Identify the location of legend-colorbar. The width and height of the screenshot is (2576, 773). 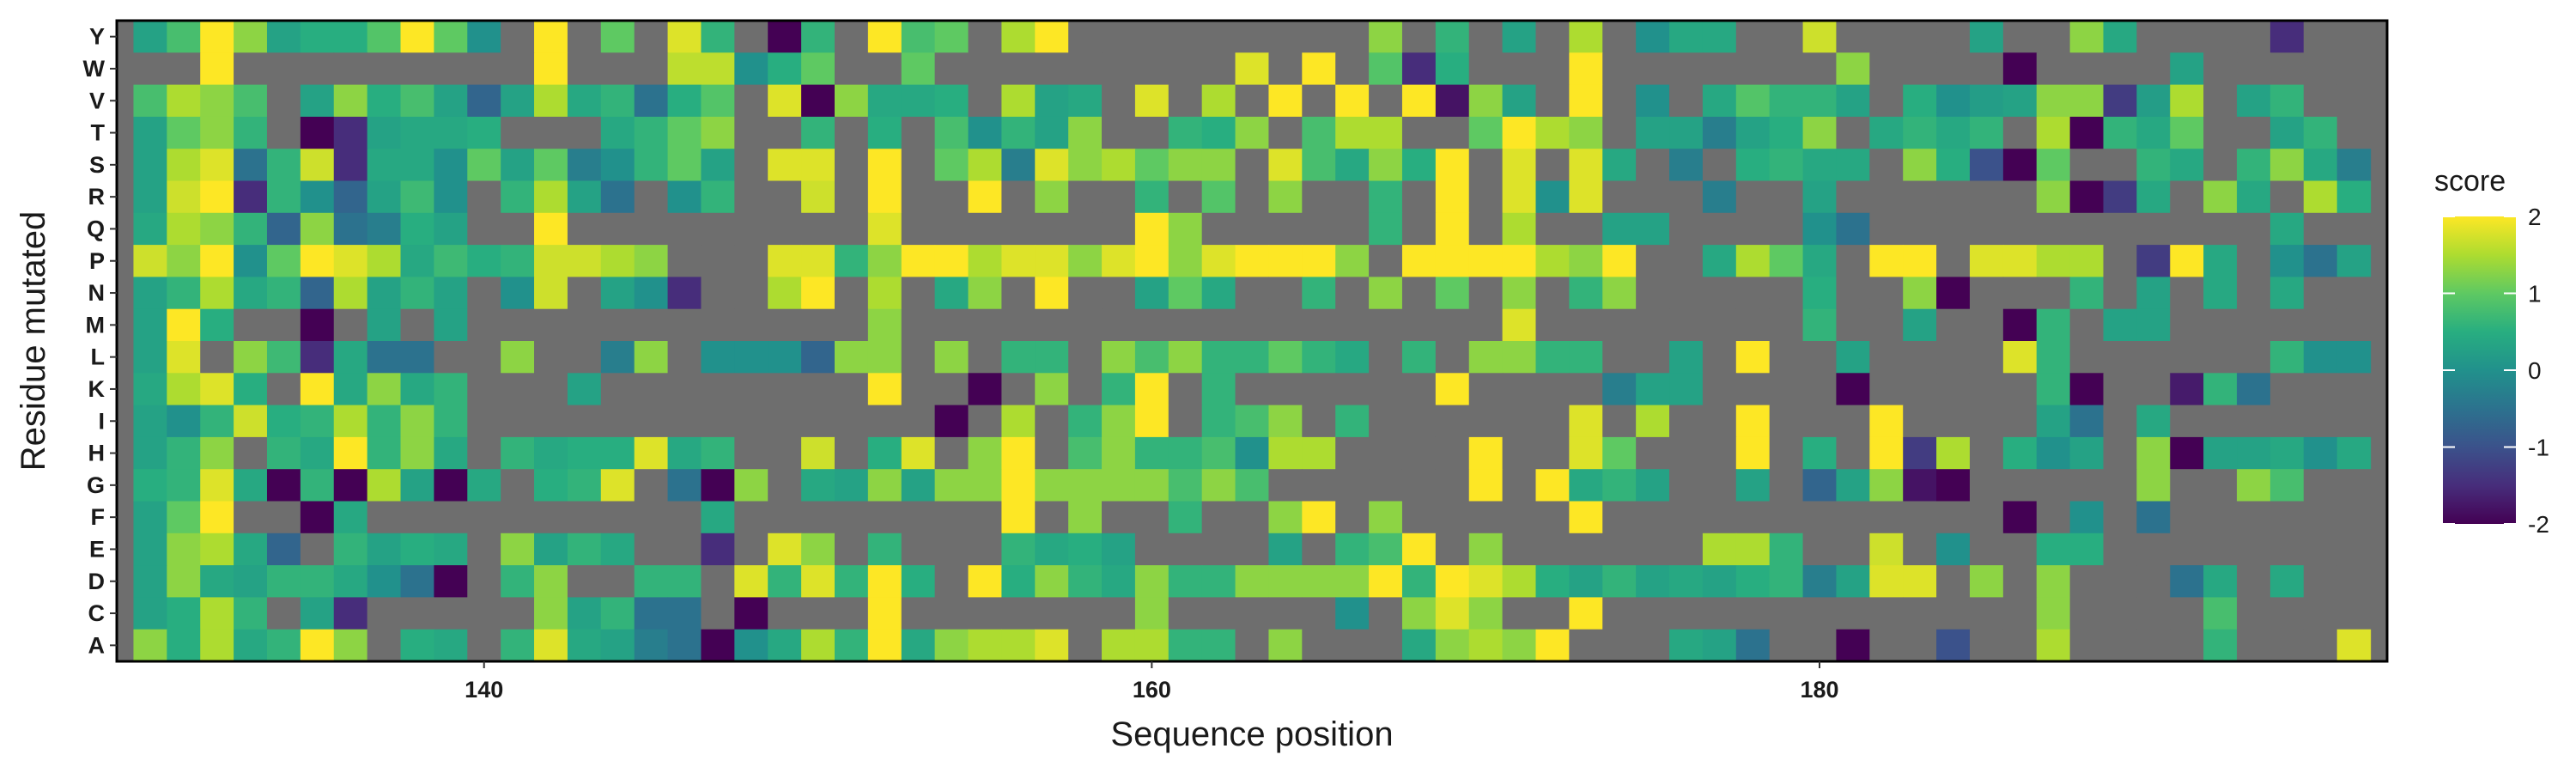
(2479, 370).